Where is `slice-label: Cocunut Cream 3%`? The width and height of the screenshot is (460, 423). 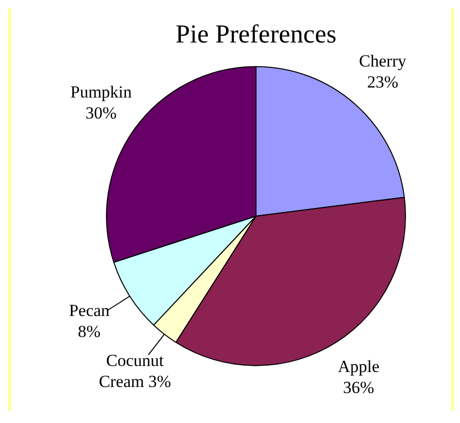
slice-label: Cocunut Cream 3% is located at coordinates (135, 371).